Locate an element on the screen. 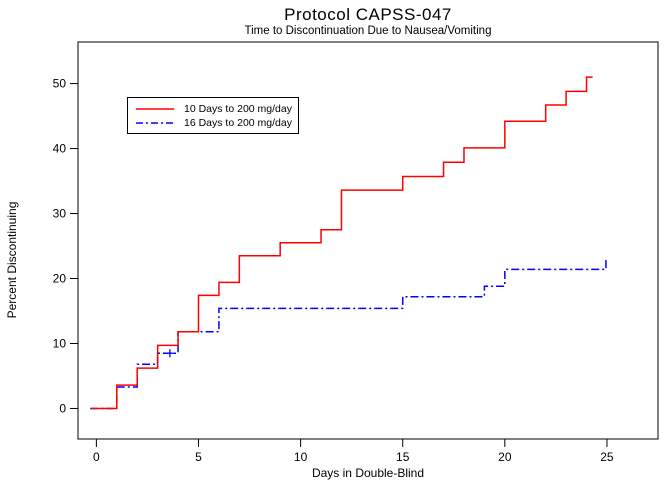 The height and width of the screenshot is (493, 666). legend-label: 10 Days to 200 mg/day is located at coordinates (238, 108).